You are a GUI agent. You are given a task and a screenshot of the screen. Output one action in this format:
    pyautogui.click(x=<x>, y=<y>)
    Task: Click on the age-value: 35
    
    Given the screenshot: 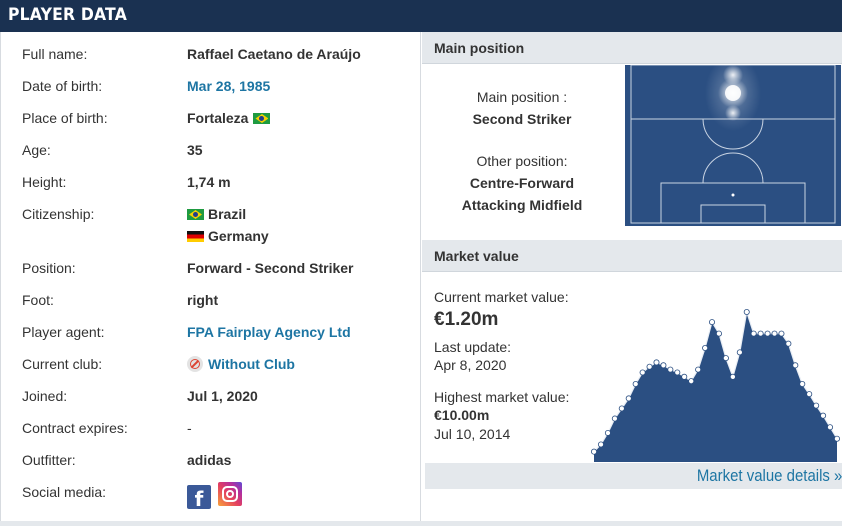 What is the action you would take?
    pyautogui.click(x=195, y=150)
    